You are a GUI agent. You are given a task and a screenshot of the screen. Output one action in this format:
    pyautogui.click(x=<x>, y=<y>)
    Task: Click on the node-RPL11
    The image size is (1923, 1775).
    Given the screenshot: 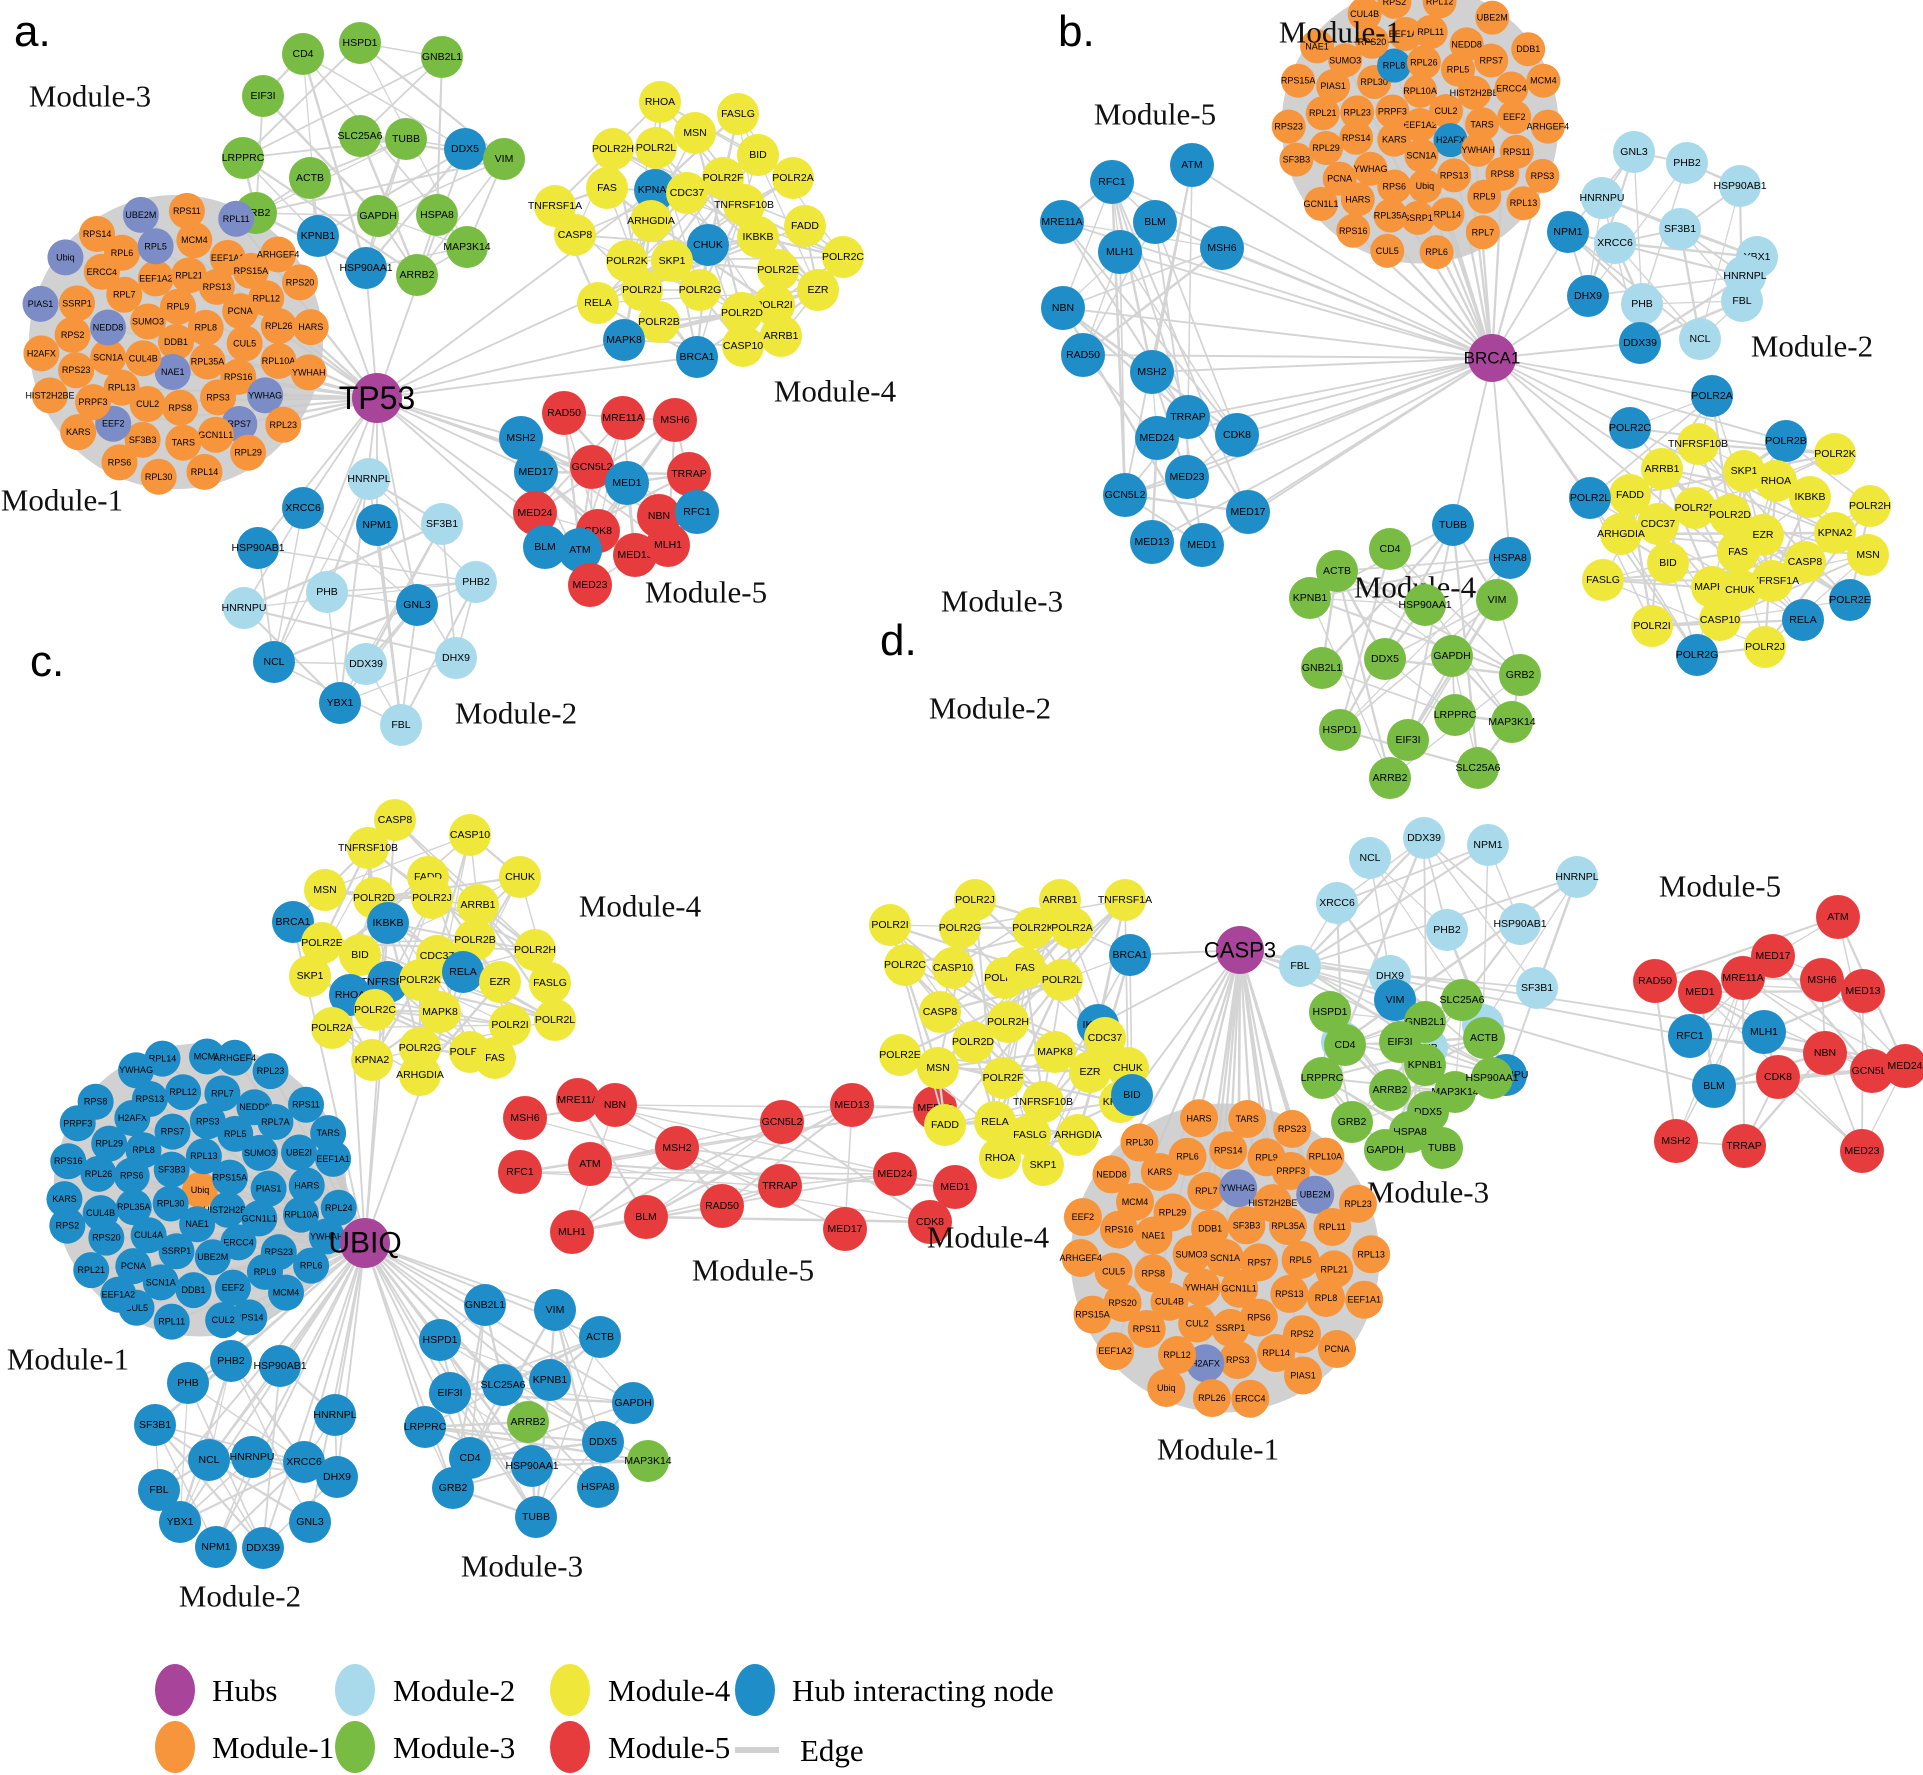 What is the action you would take?
    pyautogui.click(x=171, y=1321)
    